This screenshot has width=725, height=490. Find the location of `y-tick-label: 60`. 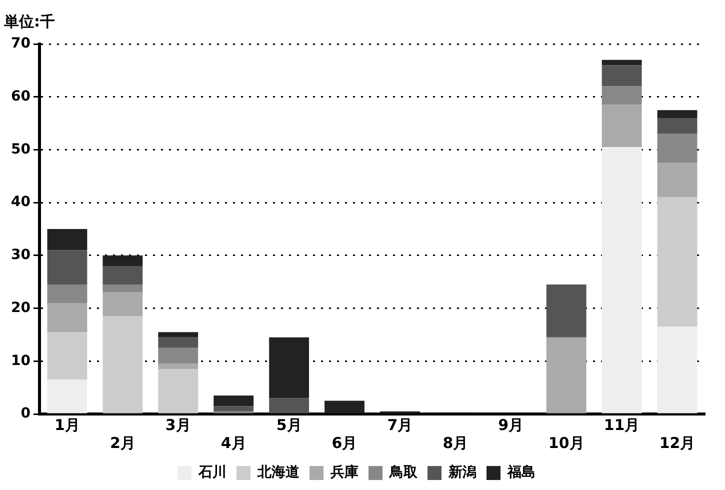

y-tick-label: 60 is located at coordinates (21, 96).